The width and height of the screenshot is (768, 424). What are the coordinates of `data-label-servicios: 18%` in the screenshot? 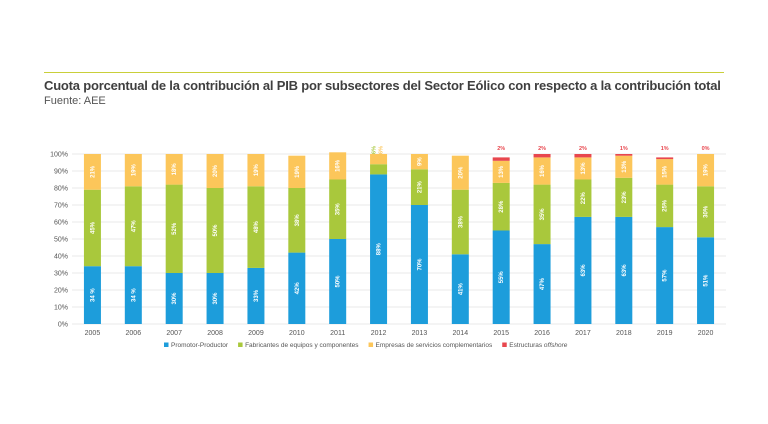 It's located at (175, 169).